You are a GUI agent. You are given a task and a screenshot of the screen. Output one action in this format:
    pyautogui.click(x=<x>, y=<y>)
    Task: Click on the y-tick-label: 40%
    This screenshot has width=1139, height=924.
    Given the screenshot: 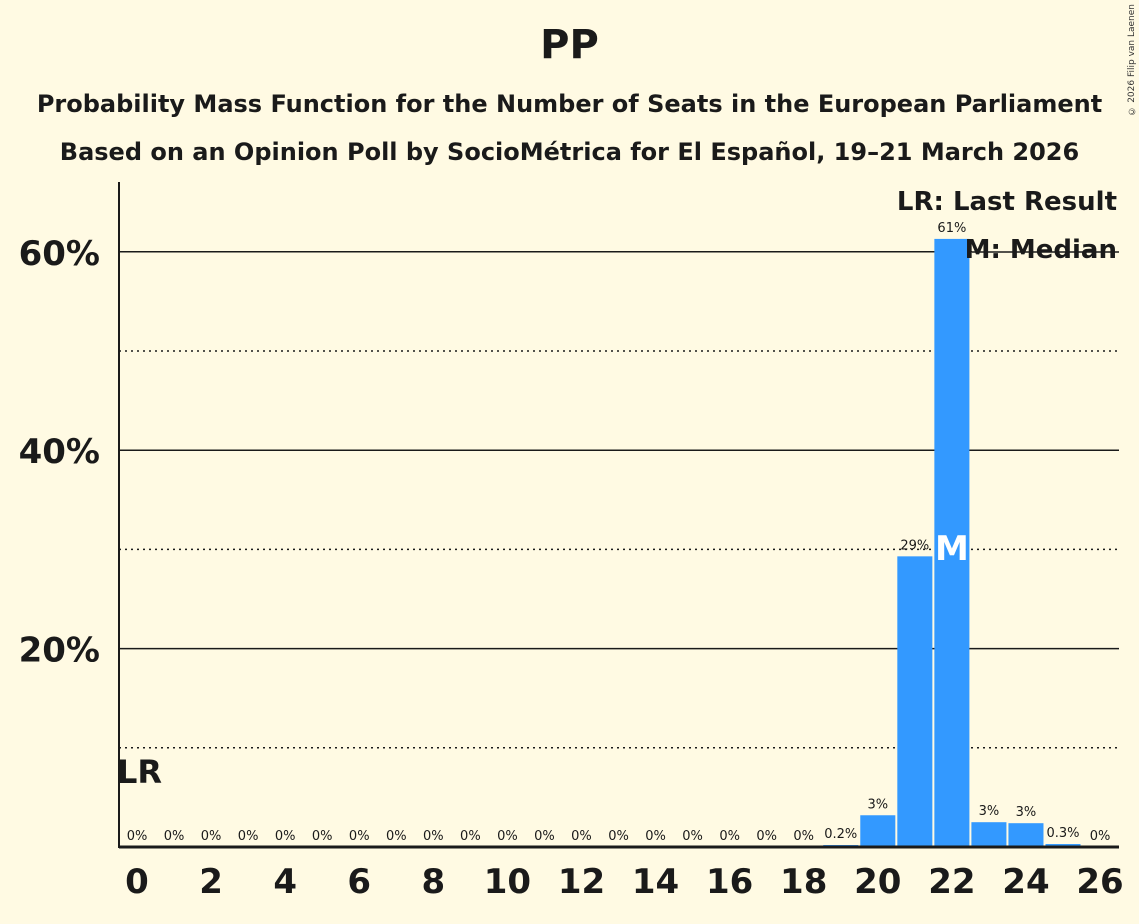 What is the action you would take?
    pyautogui.click(x=59, y=452)
    